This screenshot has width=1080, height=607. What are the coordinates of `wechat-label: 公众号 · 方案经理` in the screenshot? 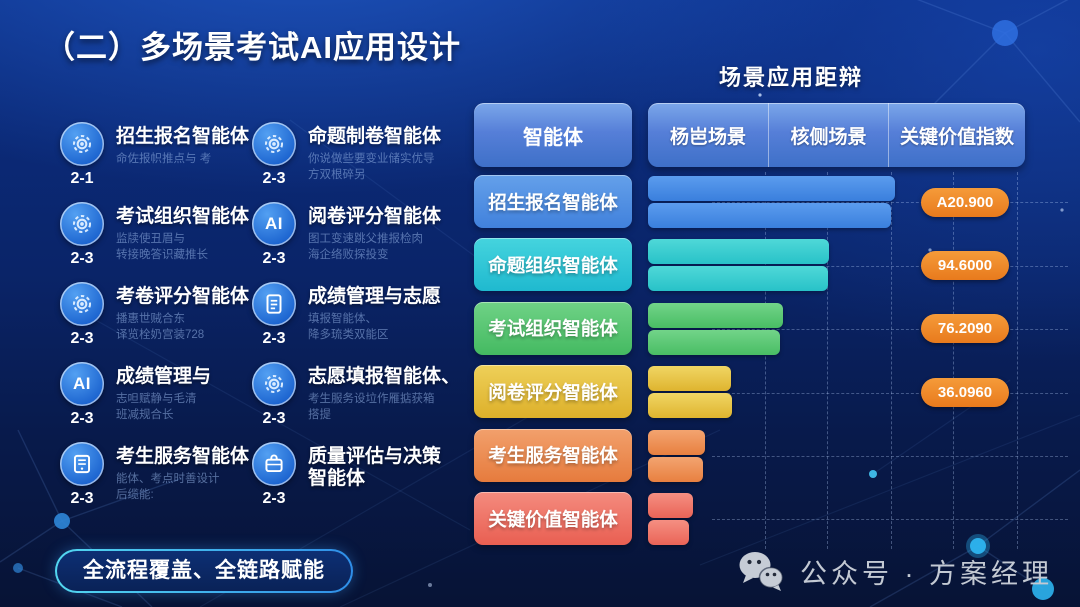 It's located at (926, 573).